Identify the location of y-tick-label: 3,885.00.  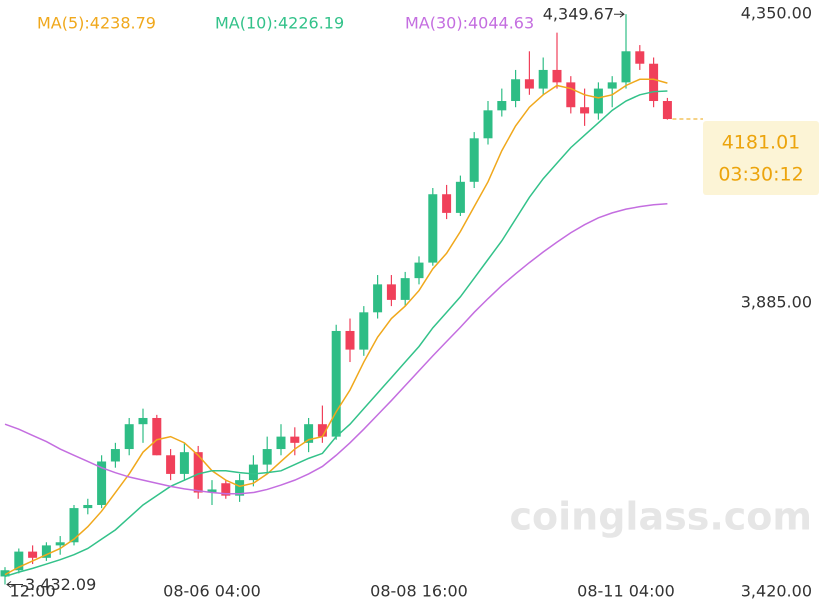
(776, 302).